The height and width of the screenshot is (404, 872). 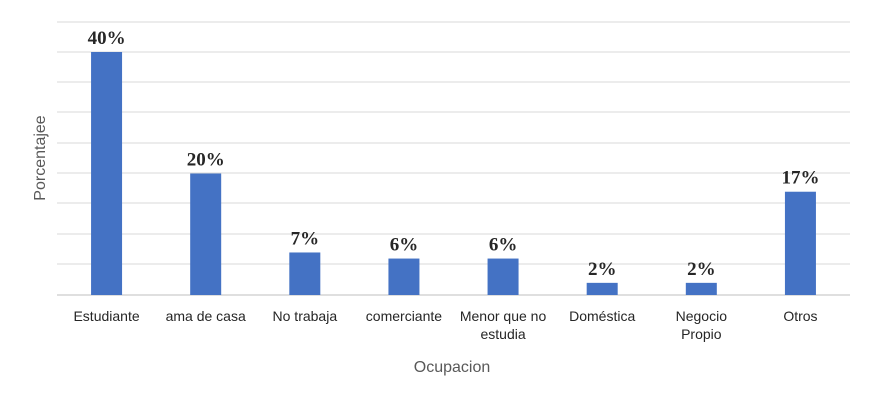 I want to click on x-tick-label-6-line-0: Negocio, so click(x=702, y=316).